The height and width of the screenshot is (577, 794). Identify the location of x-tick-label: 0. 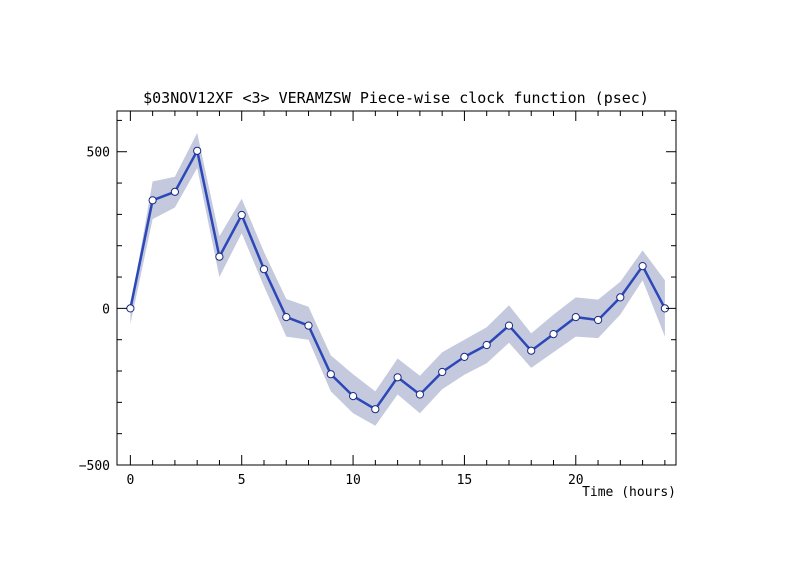
(130, 480).